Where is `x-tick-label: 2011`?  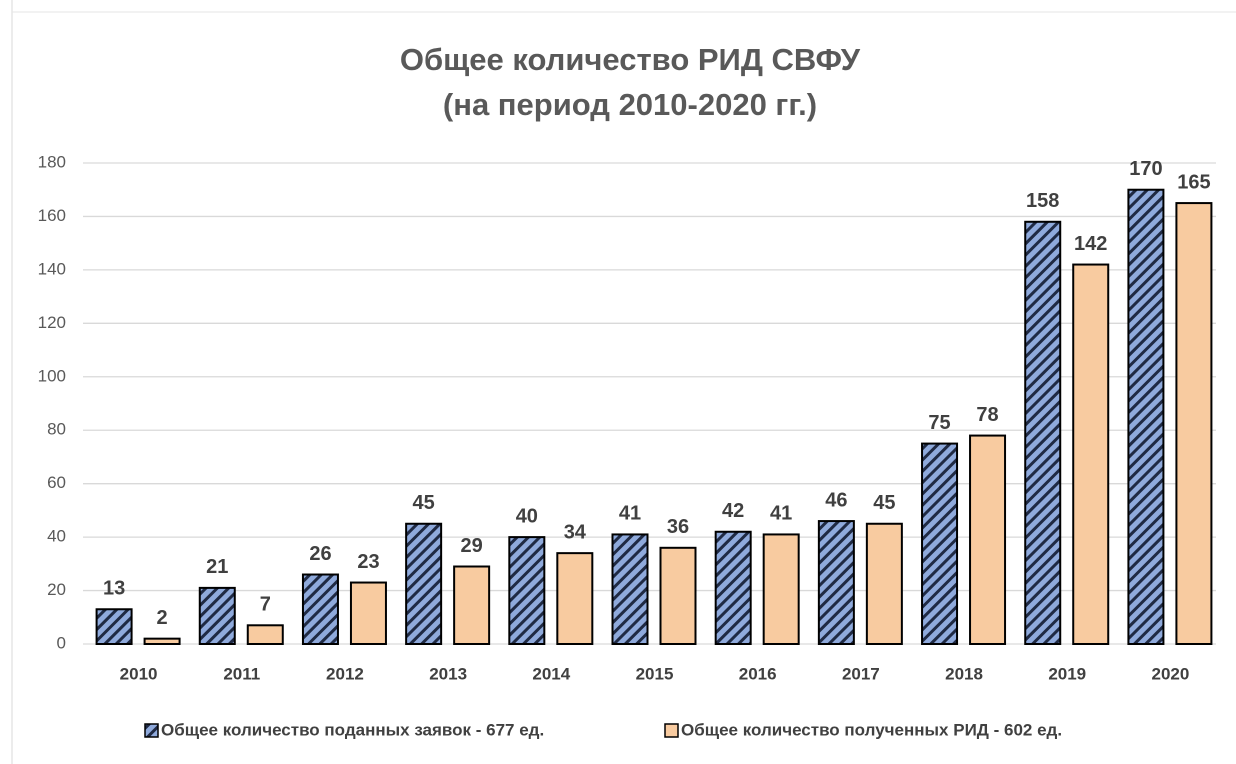
x-tick-label: 2011 is located at coordinates (241, 673).